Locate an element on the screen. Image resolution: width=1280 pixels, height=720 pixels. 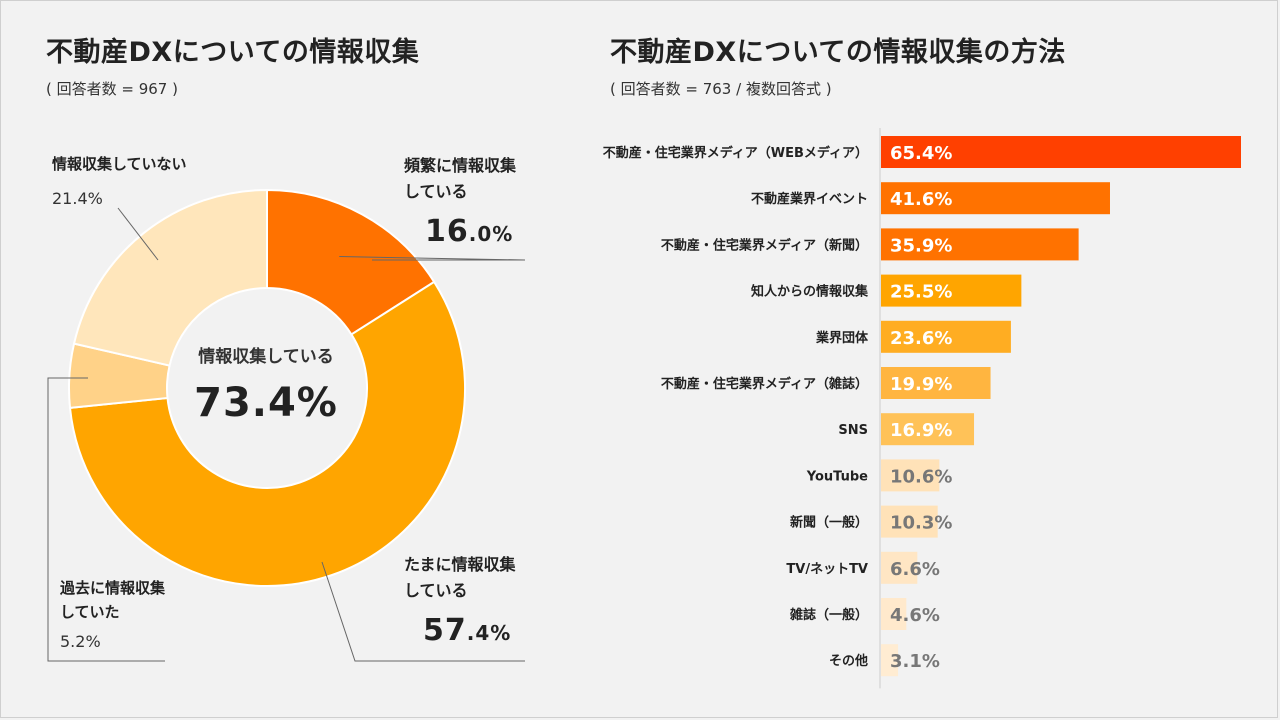
slice-value-none: 21.4% is located at coordinates (77, 198).